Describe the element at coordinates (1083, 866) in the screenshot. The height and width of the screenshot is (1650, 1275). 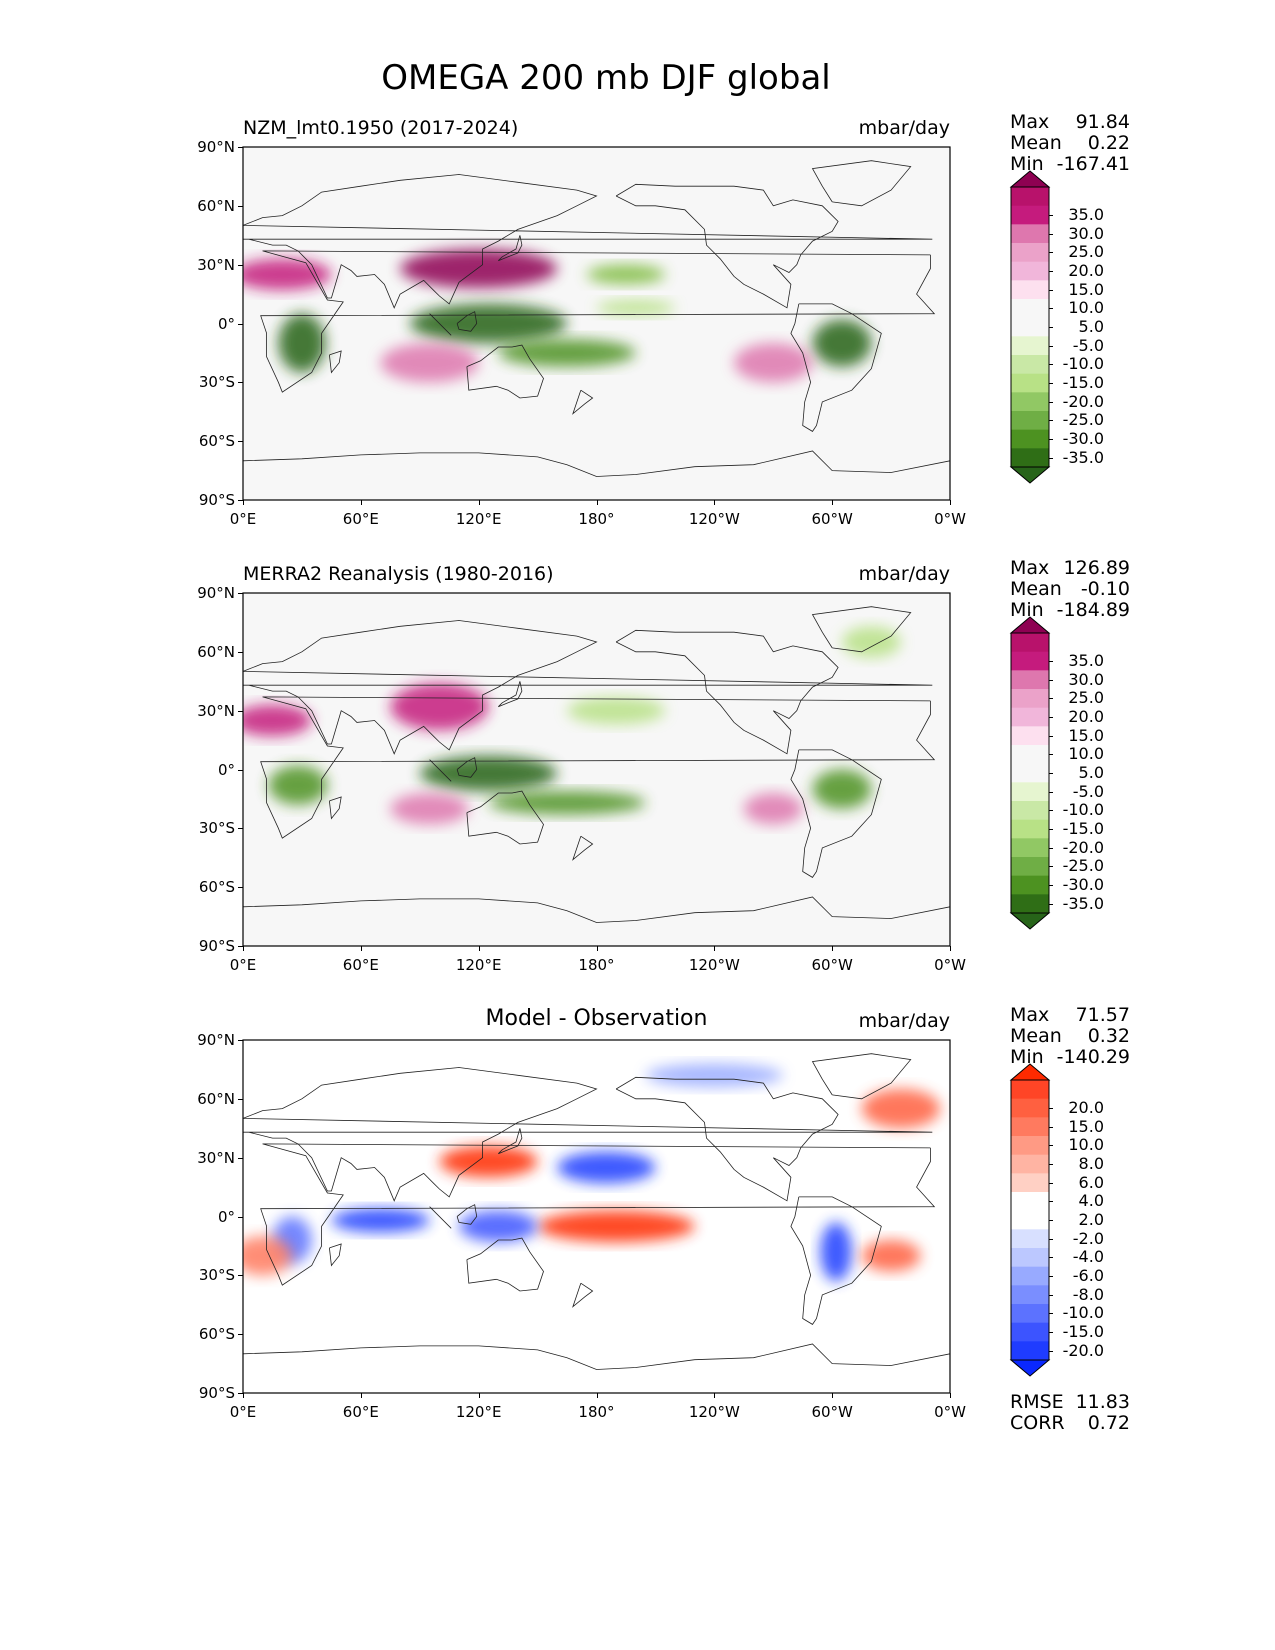
I see `colorbar-label: -25.0` at that location.